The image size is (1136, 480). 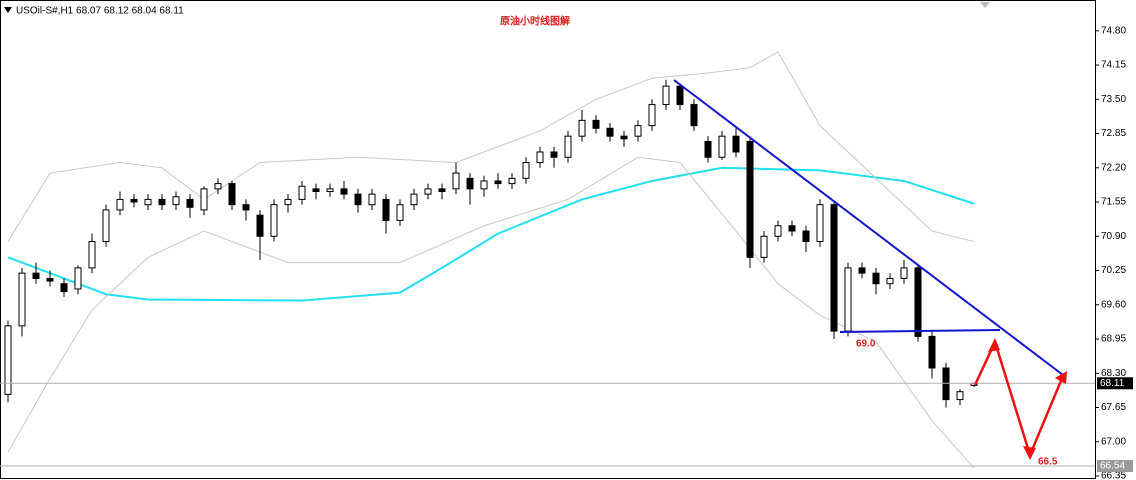 What do you see at coordinates (1113, 236) in the screenshot?
I see `y-tick-label: 70.90` at bounding box center [1113, 236].